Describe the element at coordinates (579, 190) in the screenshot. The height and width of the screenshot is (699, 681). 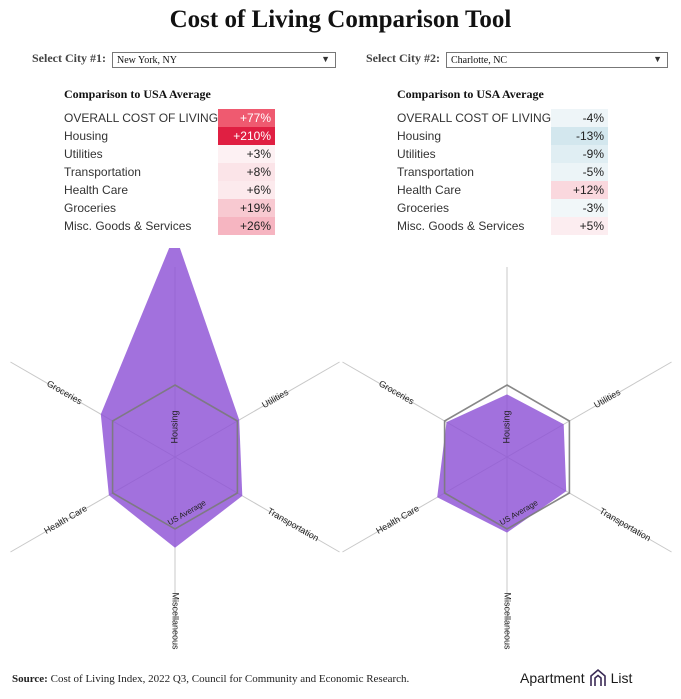
I see `city2-row-value: +12%` at that location.